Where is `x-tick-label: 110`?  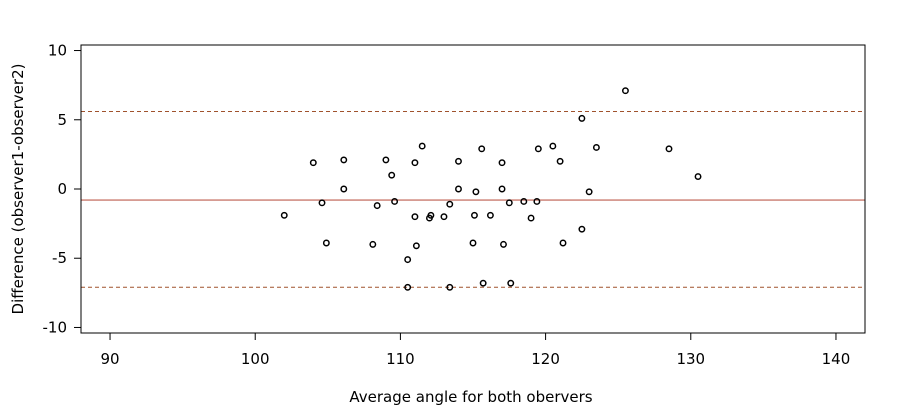
x-tick-label: 110 is located at coordinates (400, 359).